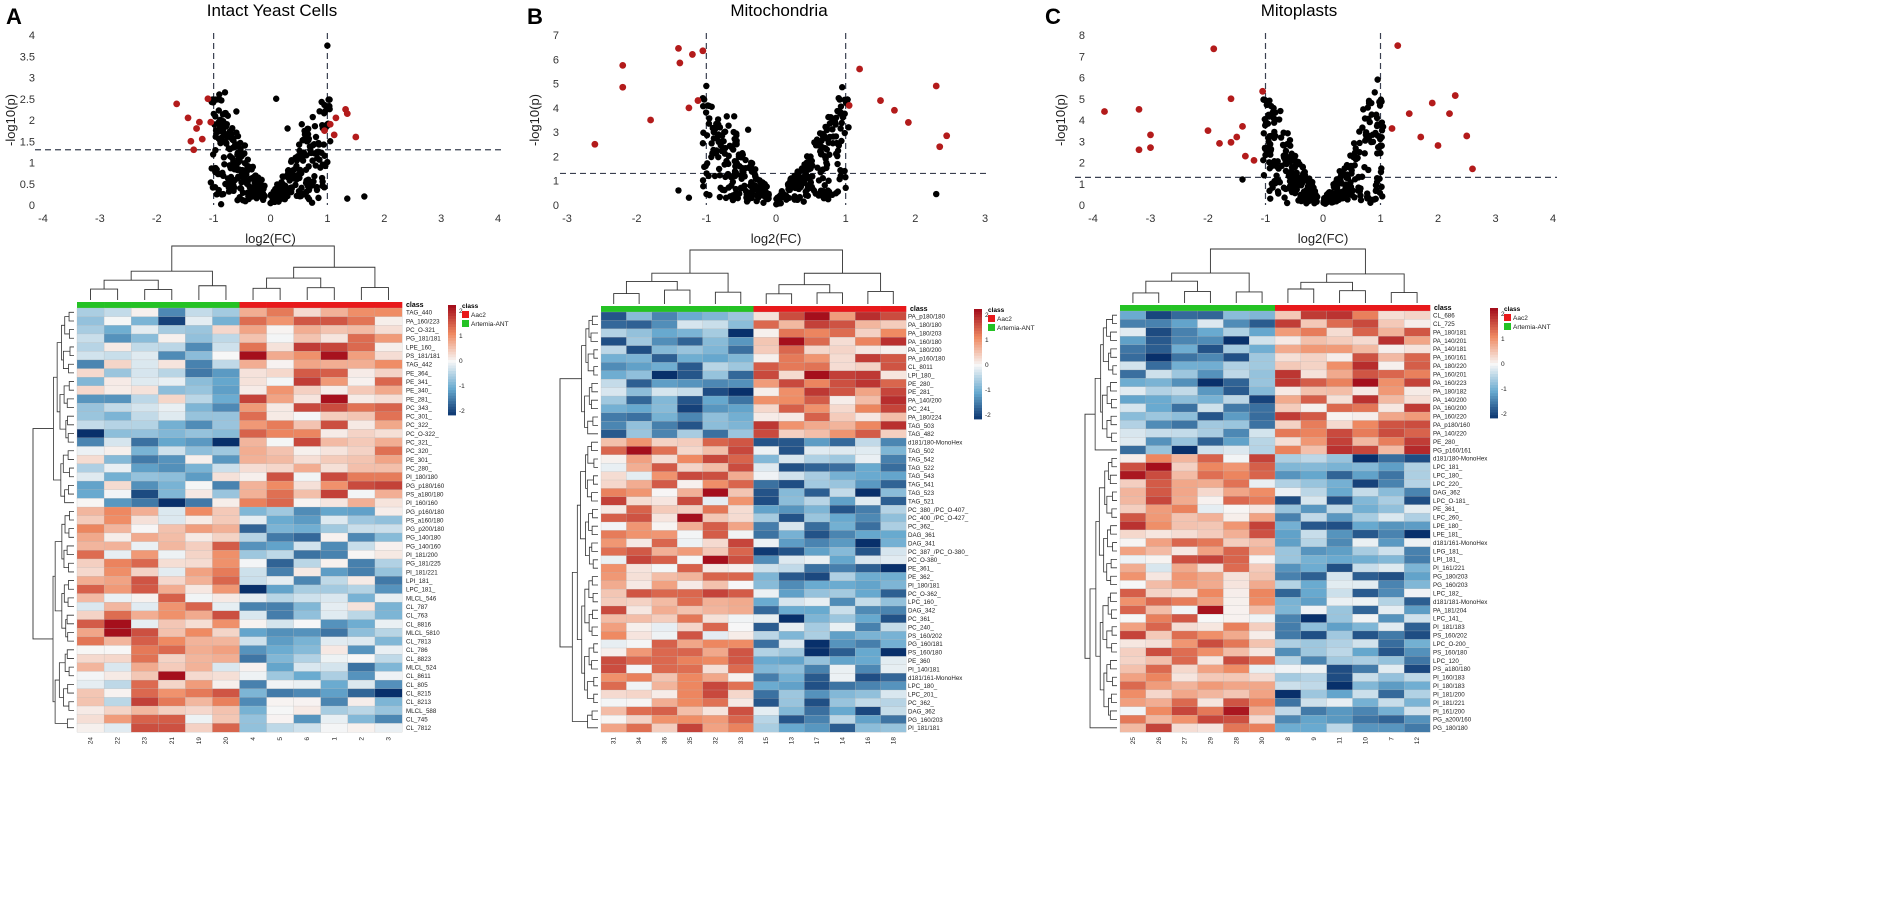  Describe the element at coordinates (425, 486) in the screenshot. I see `row-label: PG_p180/160` at that location.